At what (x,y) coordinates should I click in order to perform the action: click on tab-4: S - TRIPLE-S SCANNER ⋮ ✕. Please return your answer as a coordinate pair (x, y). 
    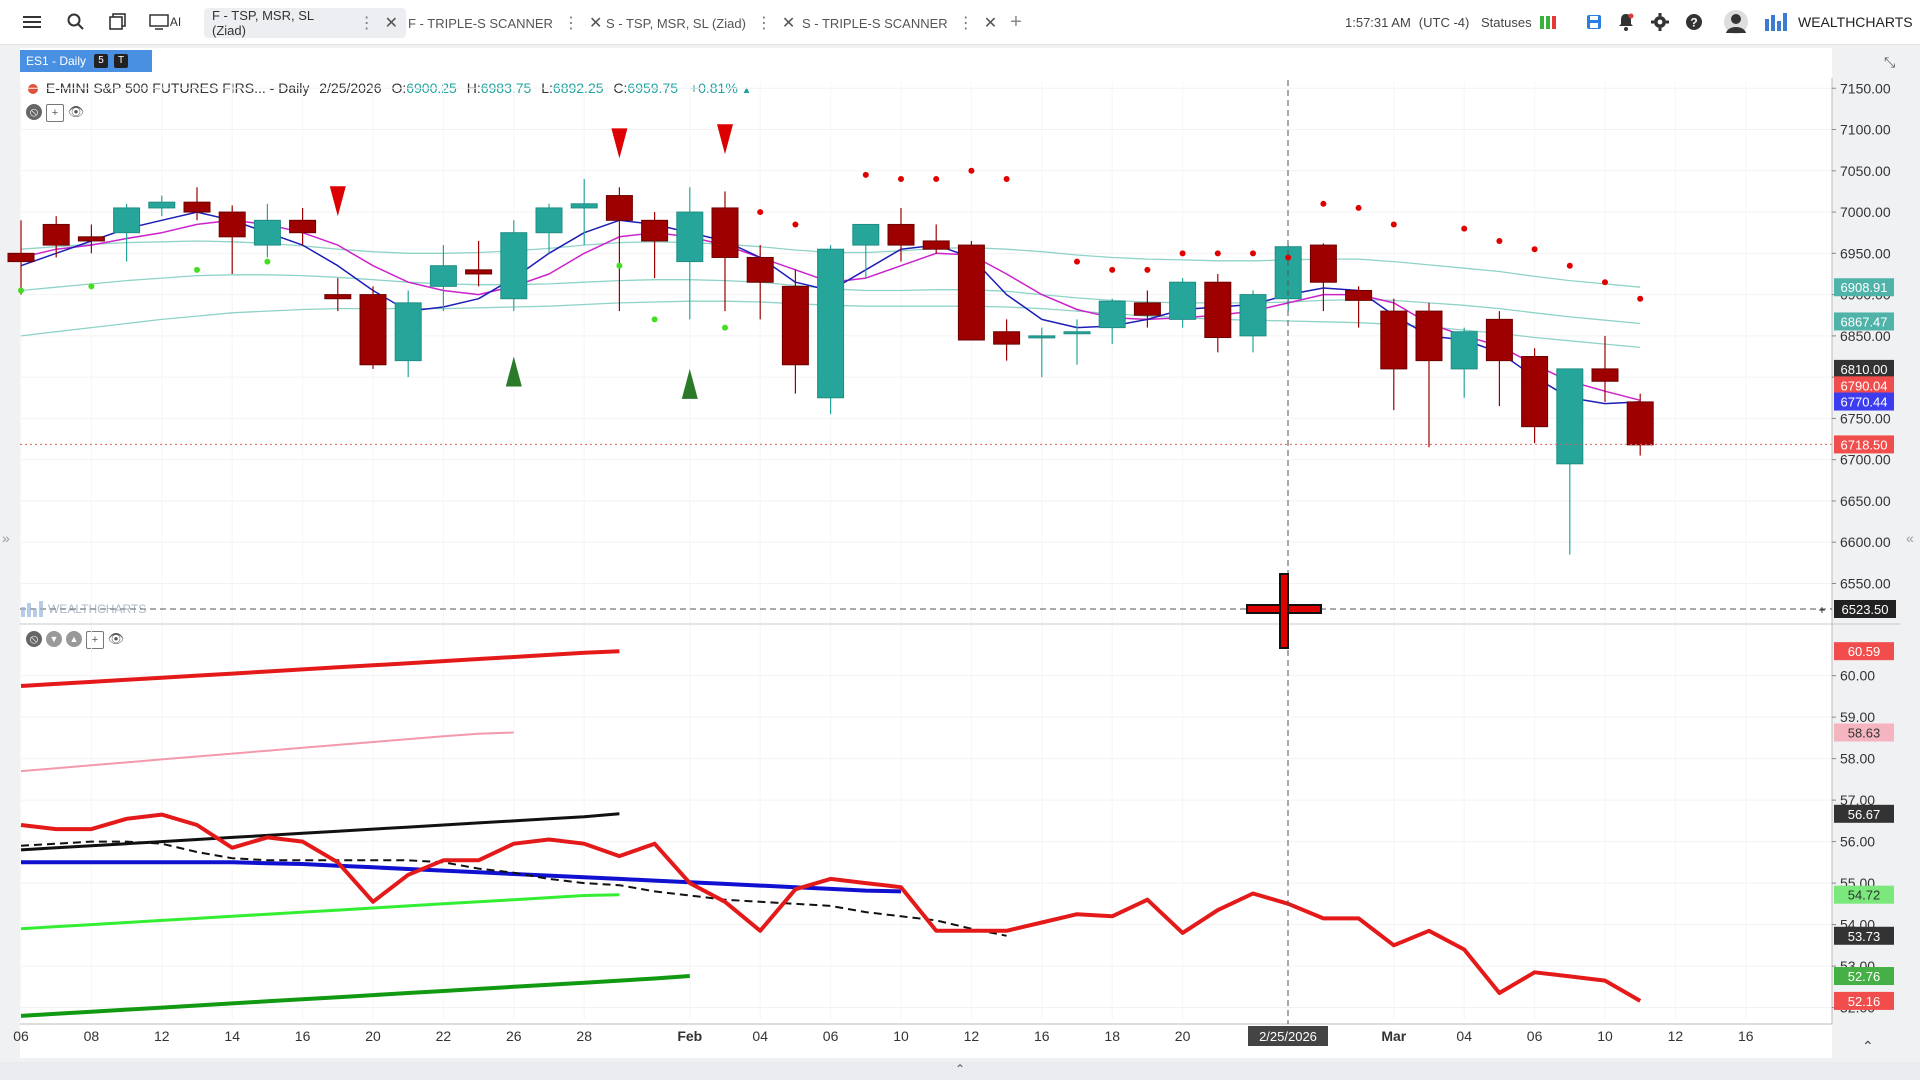
    Looking at the image, I should click on (899, 23).